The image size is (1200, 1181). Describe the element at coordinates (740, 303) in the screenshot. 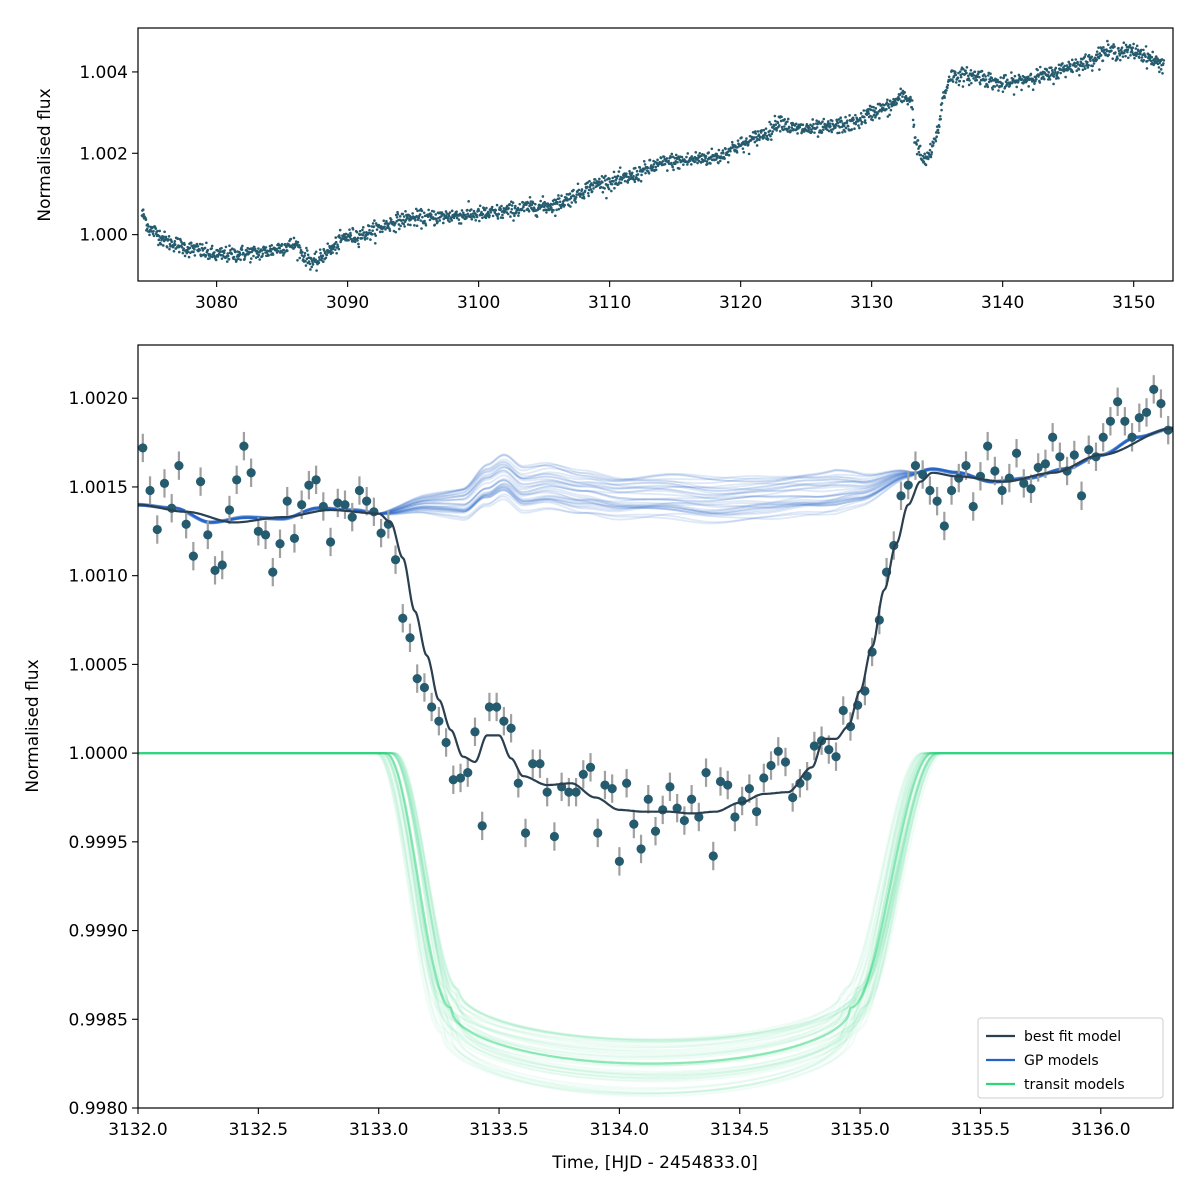

I see `top-x-tick-label: 3120` at that location.